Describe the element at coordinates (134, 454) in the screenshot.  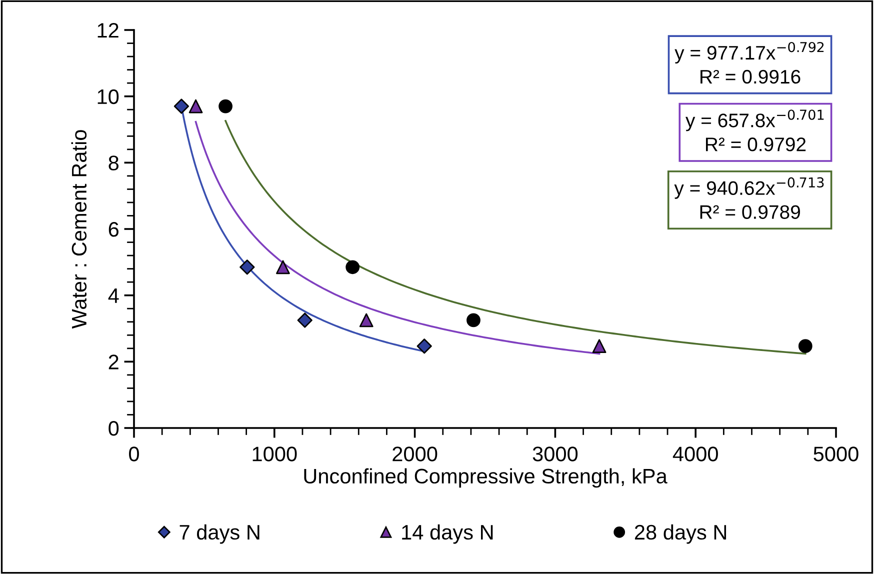
I see `x-tick-label: 0` at that location.